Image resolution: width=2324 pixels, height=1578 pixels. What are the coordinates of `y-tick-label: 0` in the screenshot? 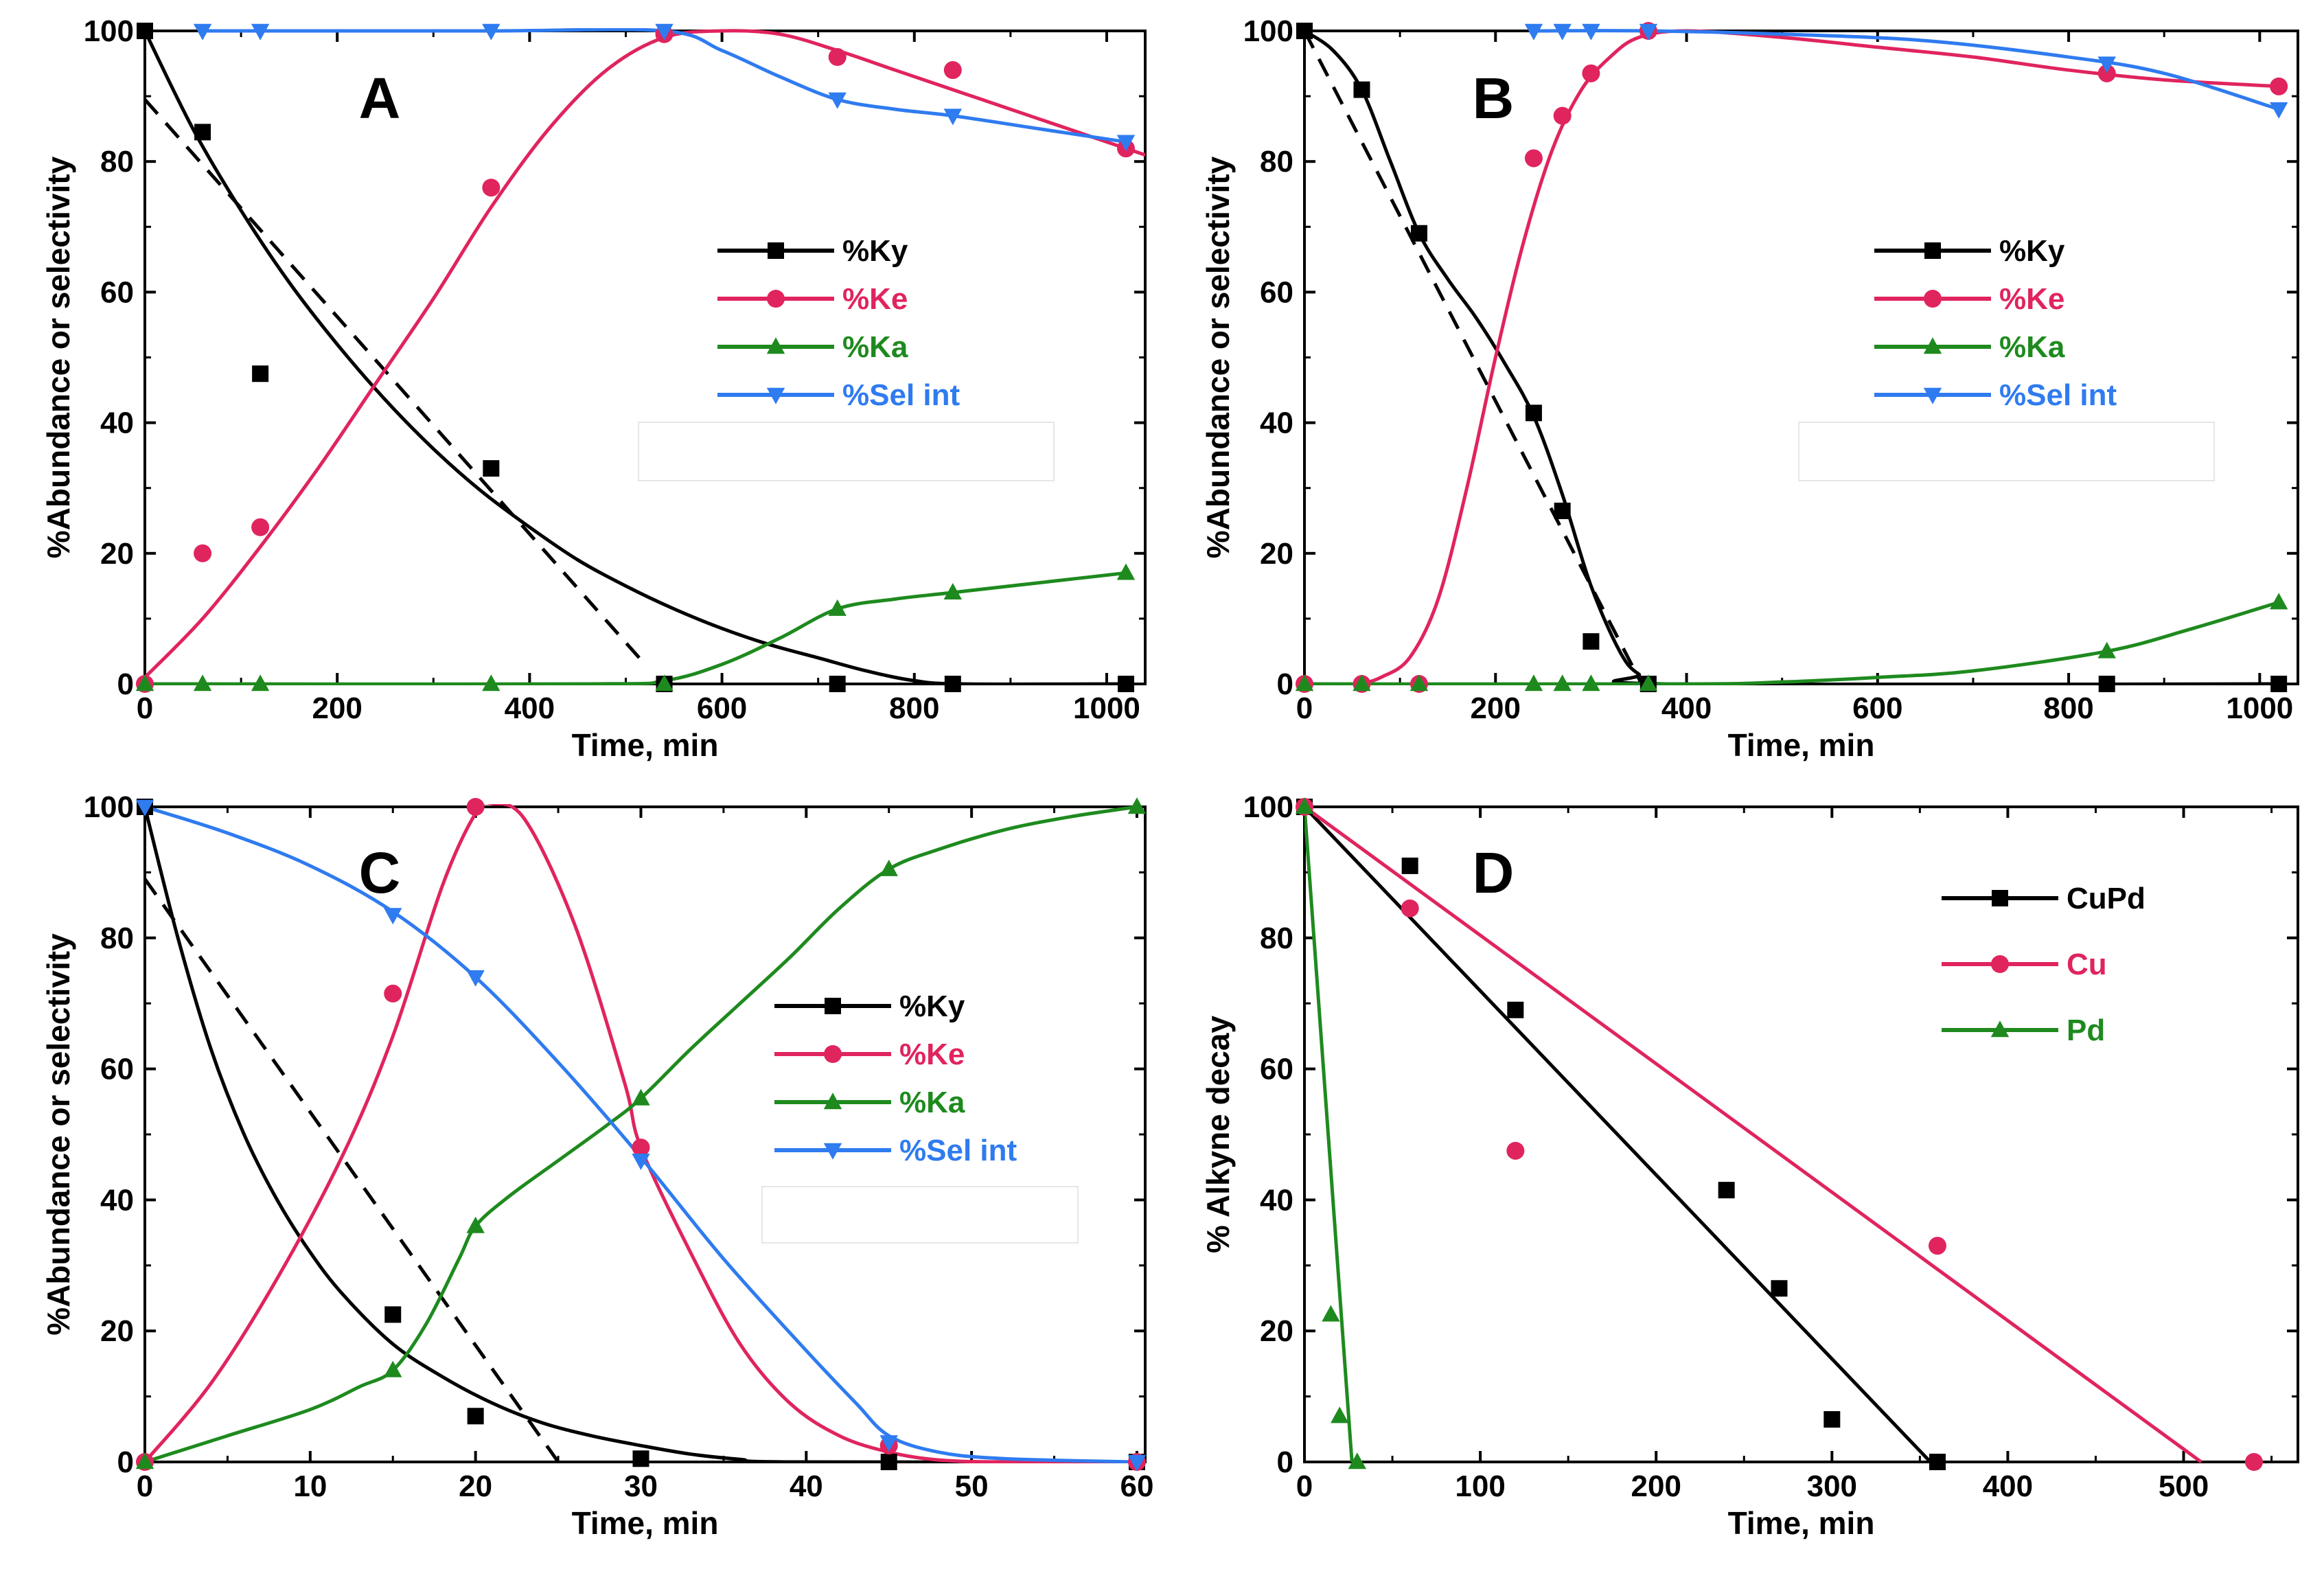 It's located at (1285, 684).